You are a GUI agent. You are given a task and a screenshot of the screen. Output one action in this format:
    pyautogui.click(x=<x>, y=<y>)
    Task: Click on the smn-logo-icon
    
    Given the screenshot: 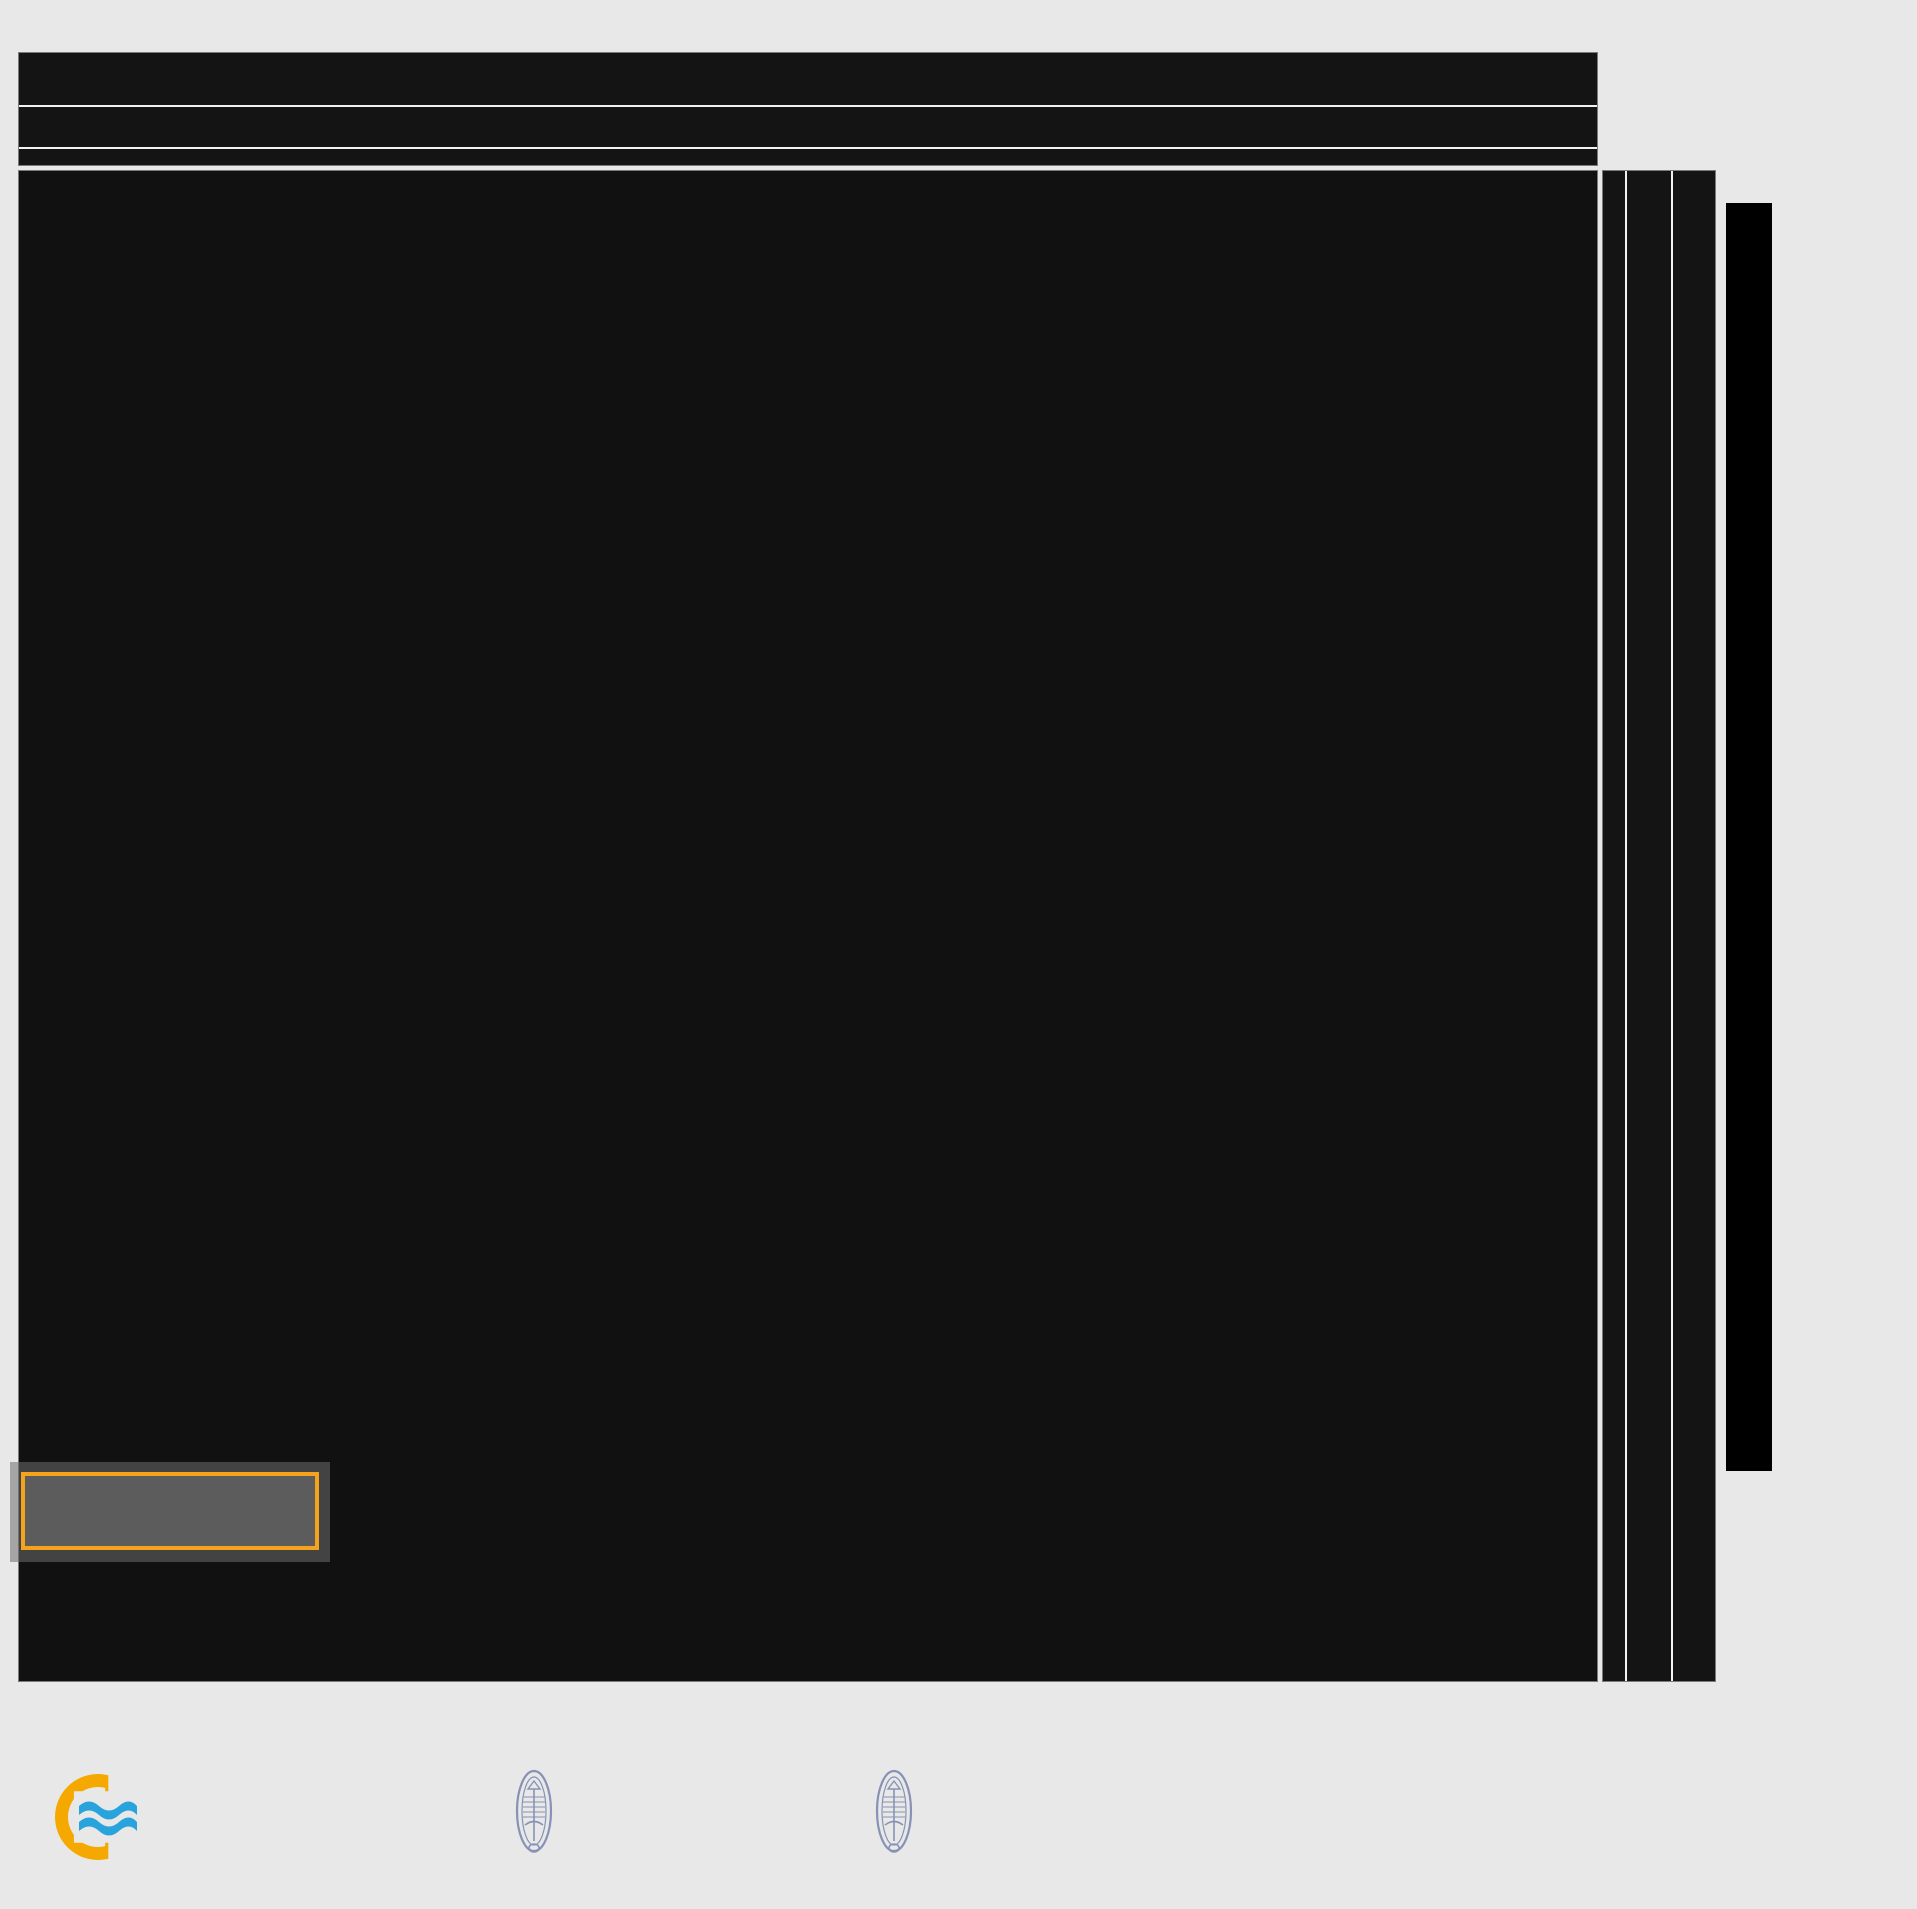 What is the action you would take?
    pyautogui.click(x=98, y=1817)
    